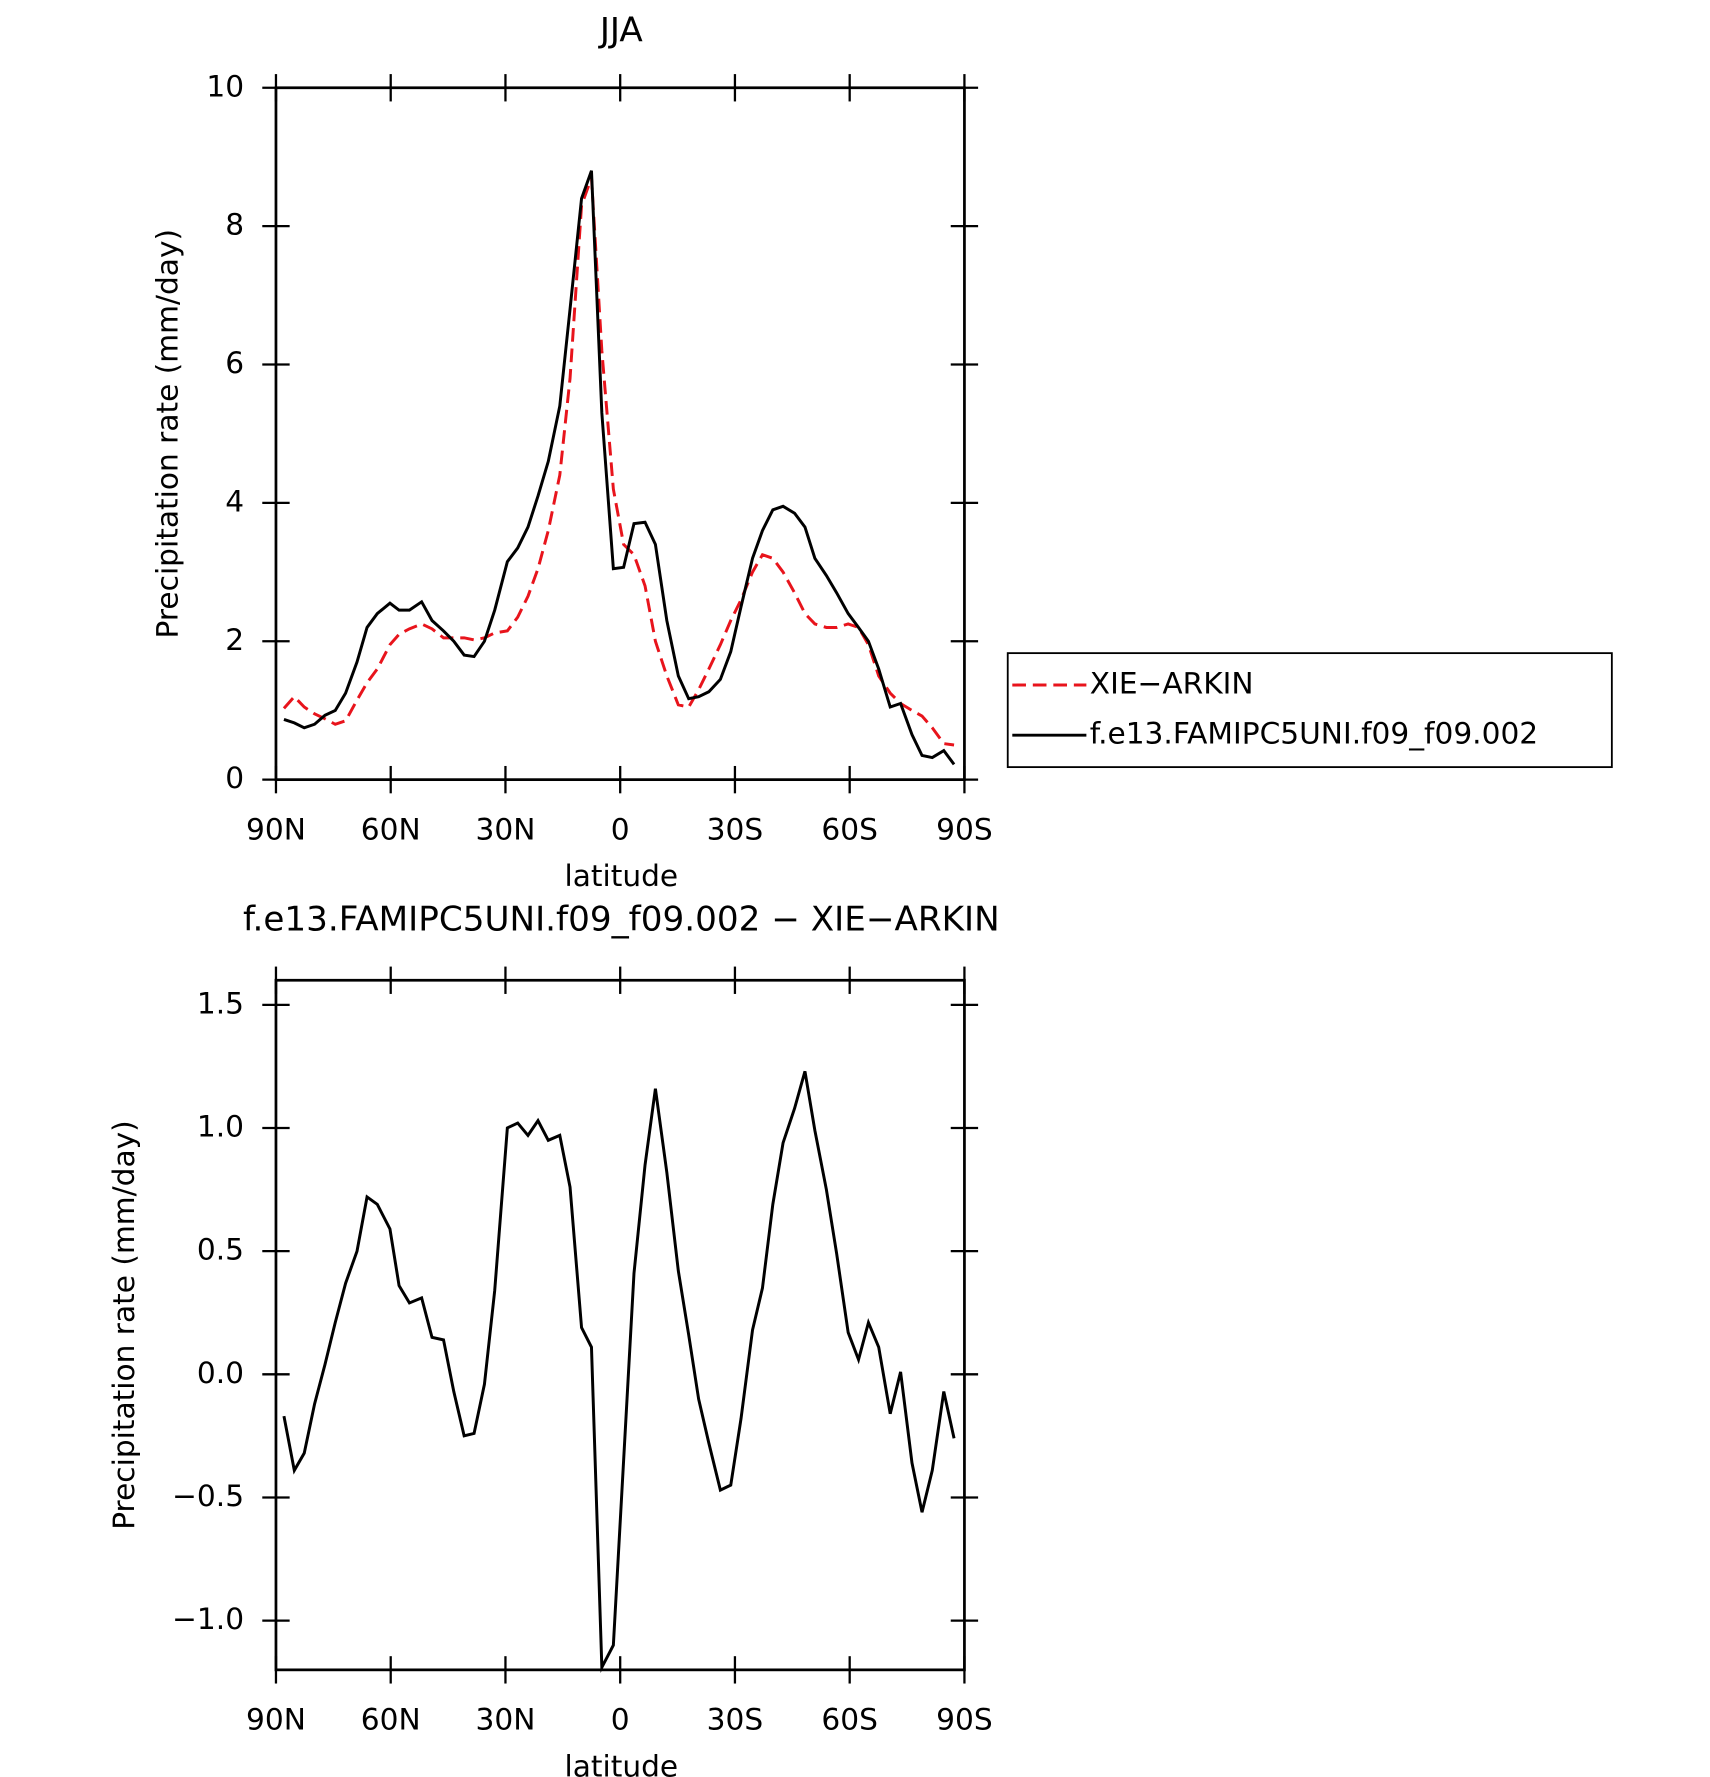 The width and height of the screenshot is (1710, 1777). What do you see at coordinates (1172, 683) in the screenshot?
I see `legend-label: XIE−ARKIN` at bounding box center [1172, 683].